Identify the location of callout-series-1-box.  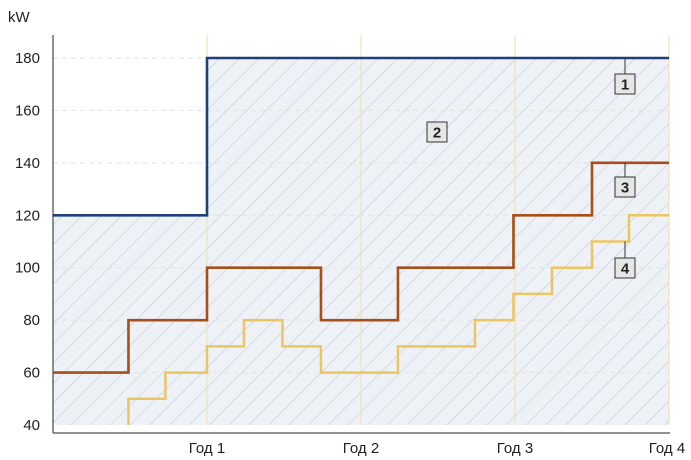
(625, 84).